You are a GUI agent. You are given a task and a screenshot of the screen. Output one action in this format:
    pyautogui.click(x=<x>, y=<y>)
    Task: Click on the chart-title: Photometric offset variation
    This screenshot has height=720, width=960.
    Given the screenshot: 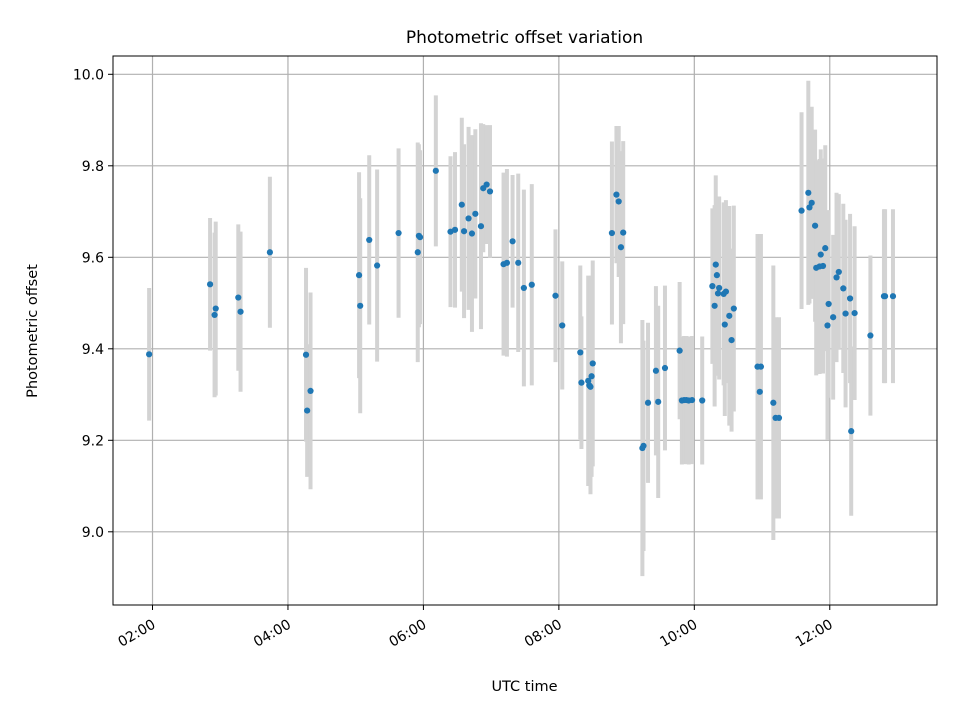 What is the action you would take?
    pyautogui.click(x=524, y=38)
    